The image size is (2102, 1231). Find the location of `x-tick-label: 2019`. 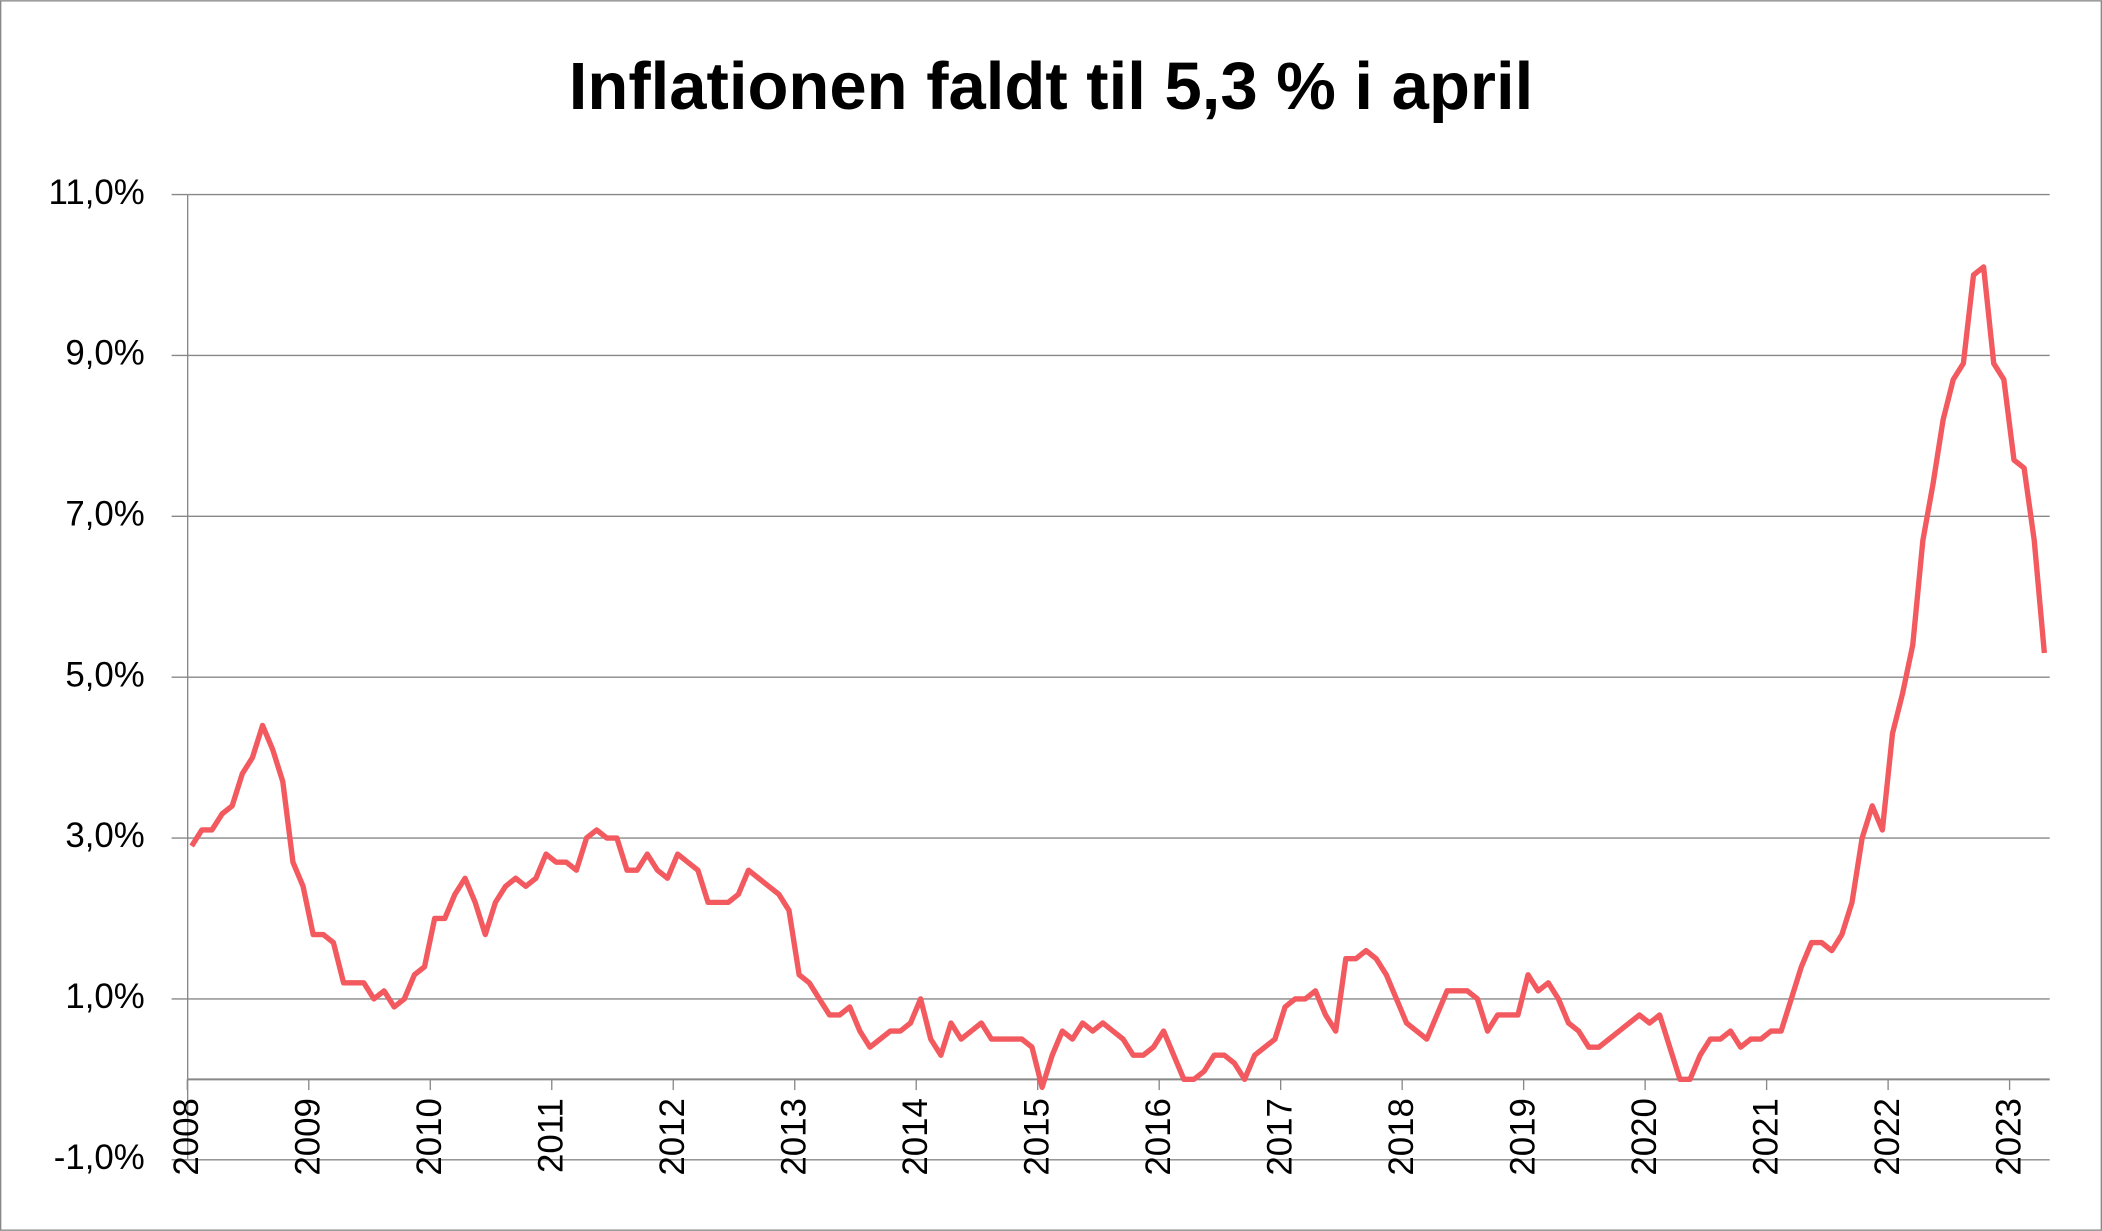

x-tick-label: 2019 is located at coordinates (1523, 1137).